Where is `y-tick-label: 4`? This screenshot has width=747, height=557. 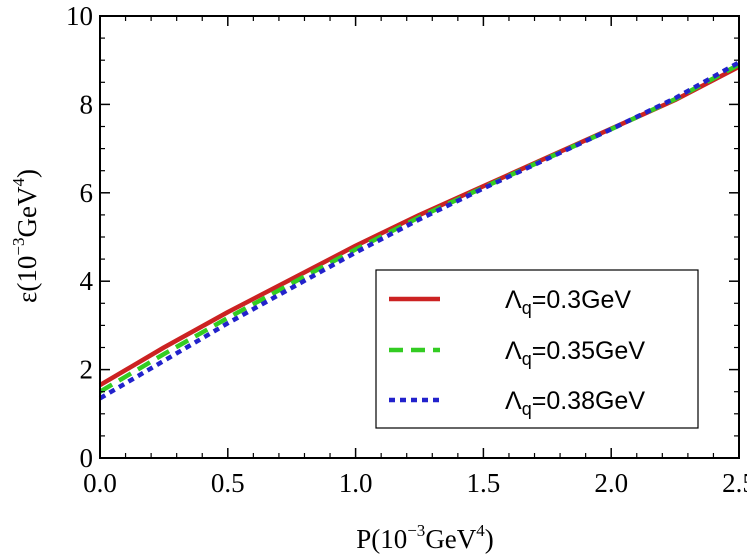 y-tick-label: 4 is located at coordinates (87, 281).